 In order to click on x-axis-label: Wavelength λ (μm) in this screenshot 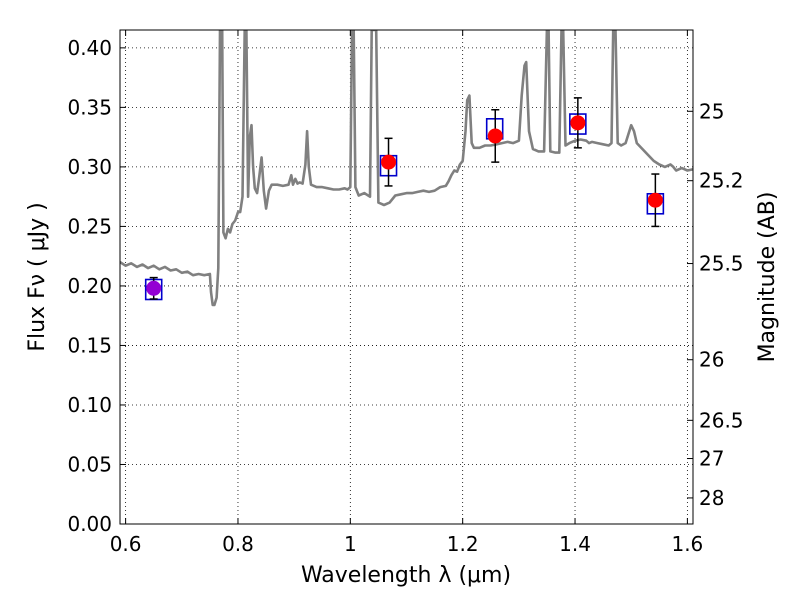, I will do `click(406, 575)`.